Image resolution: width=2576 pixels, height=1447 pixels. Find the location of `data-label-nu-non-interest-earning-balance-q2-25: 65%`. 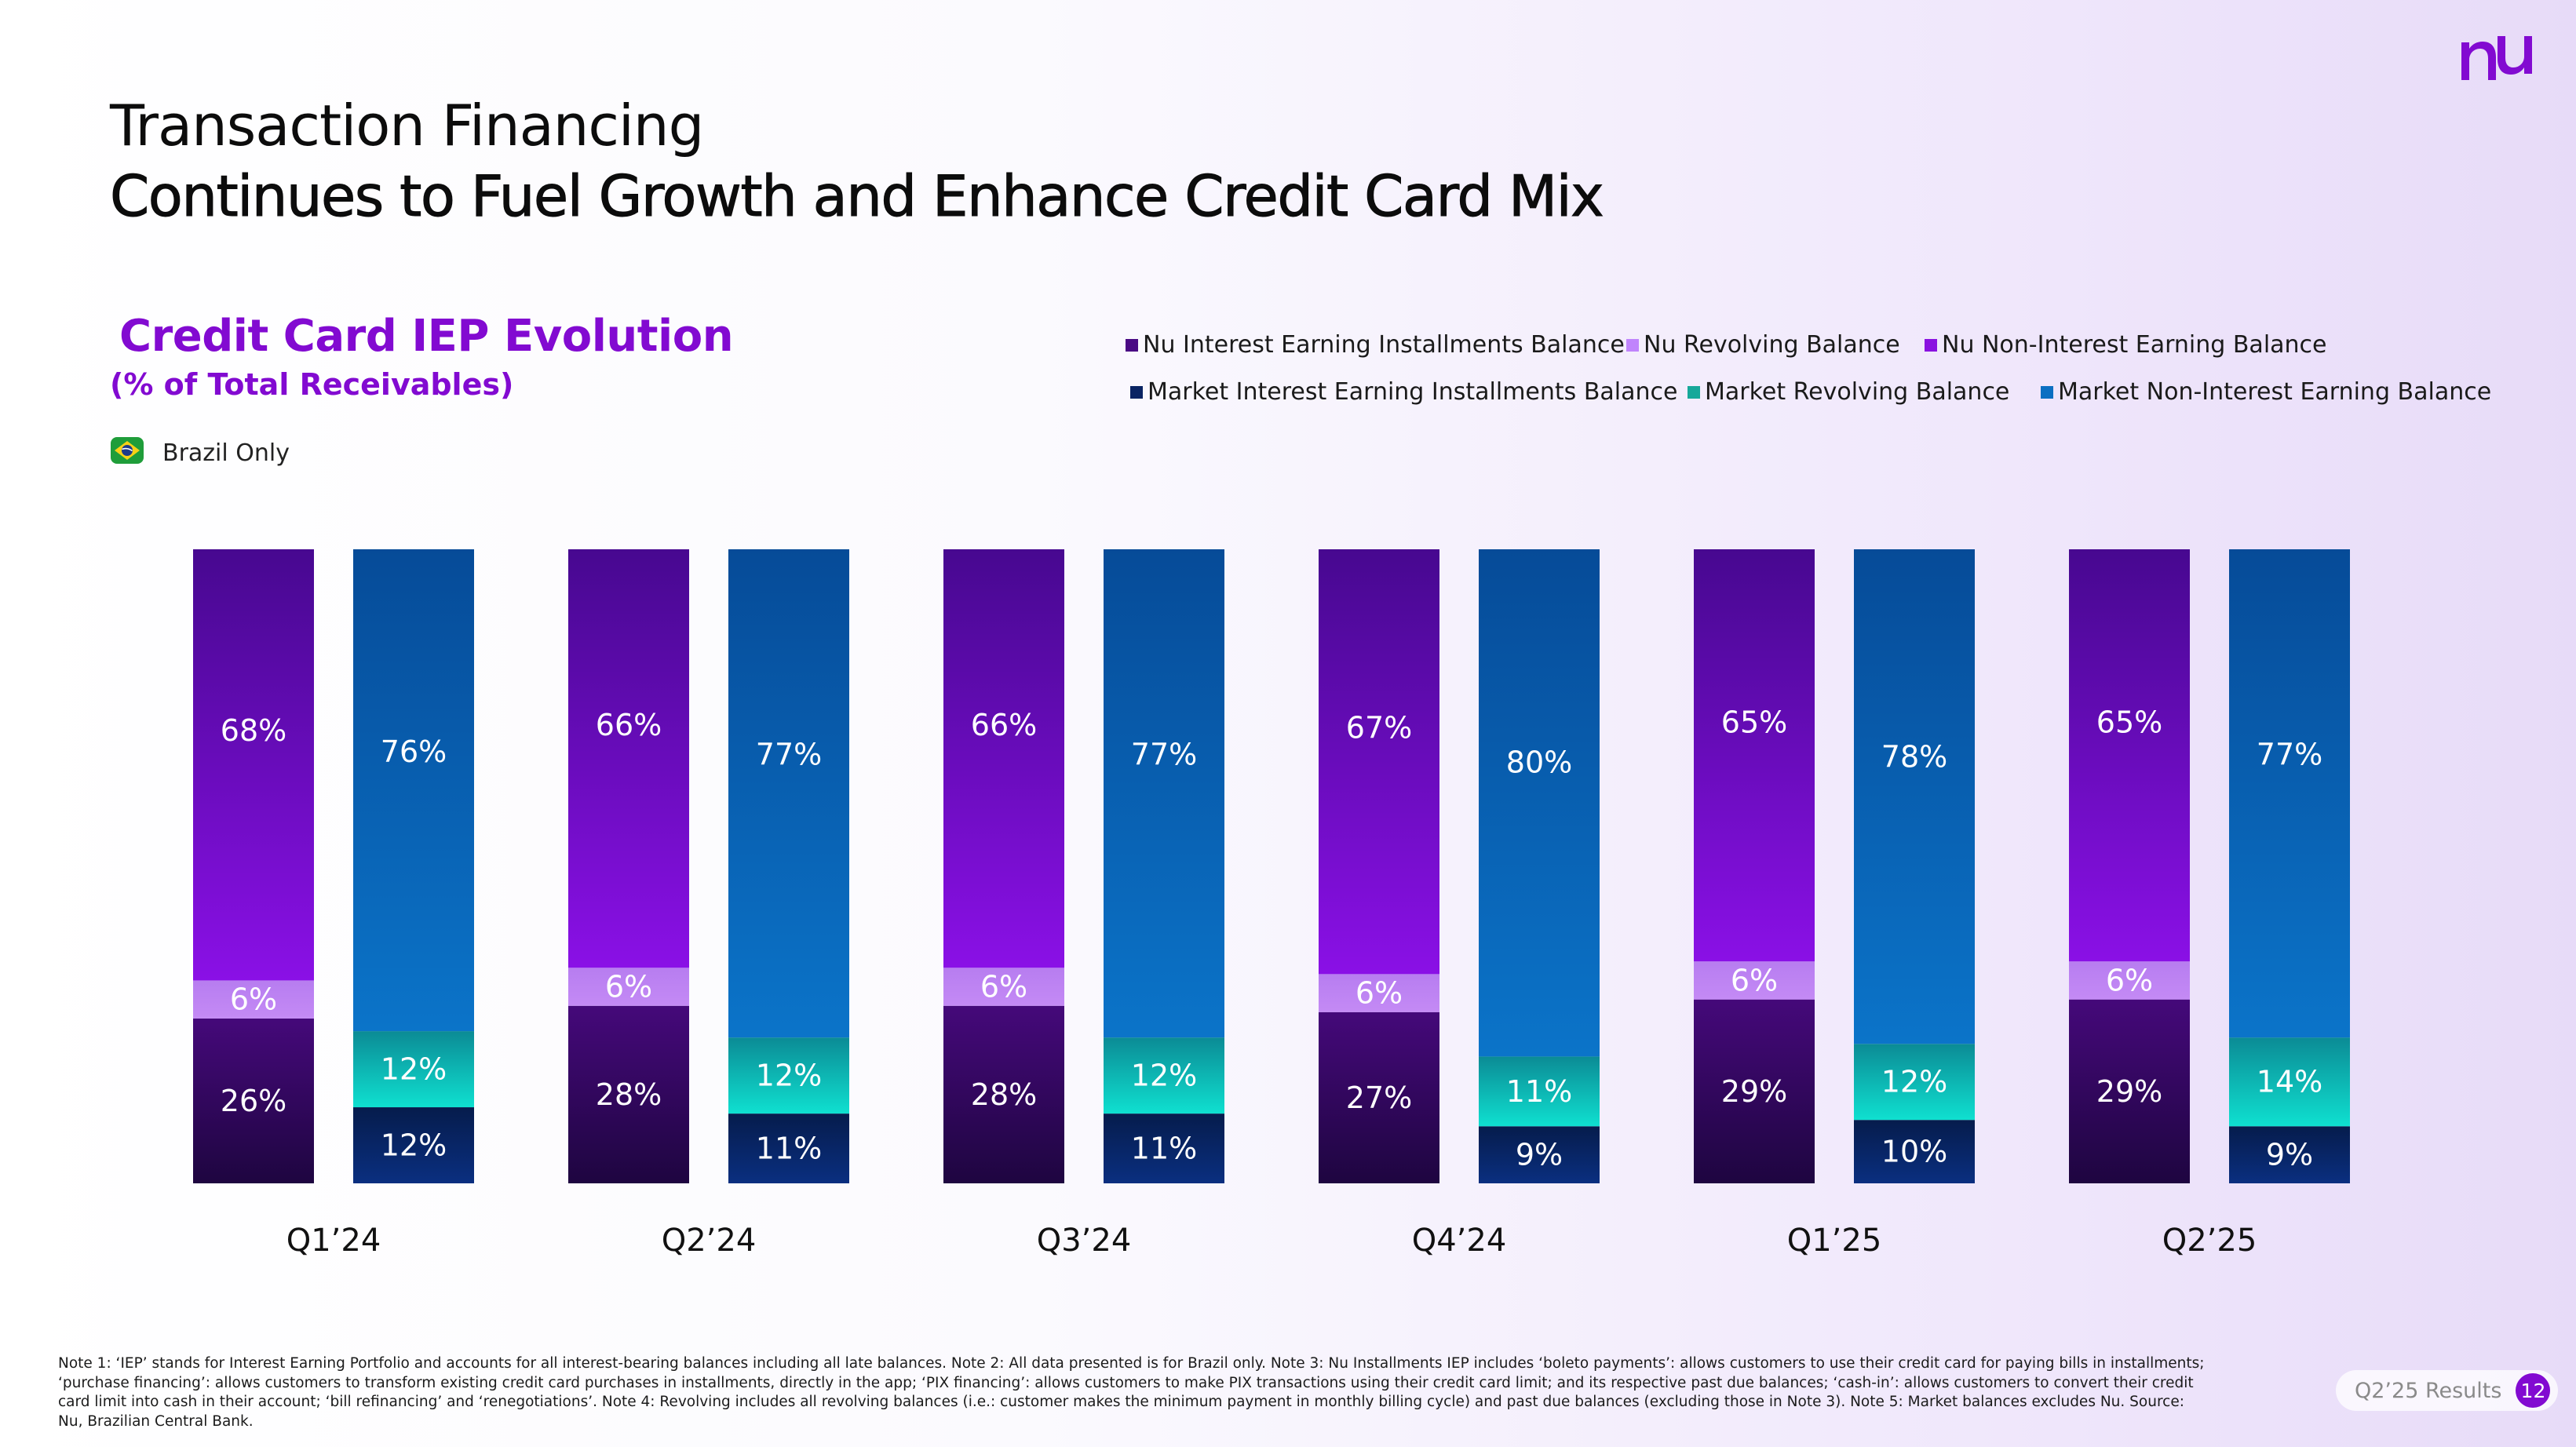

data-label-nu-non-interest-earning-balance-q2-25: 65% is located at coordinates (2129, 722).